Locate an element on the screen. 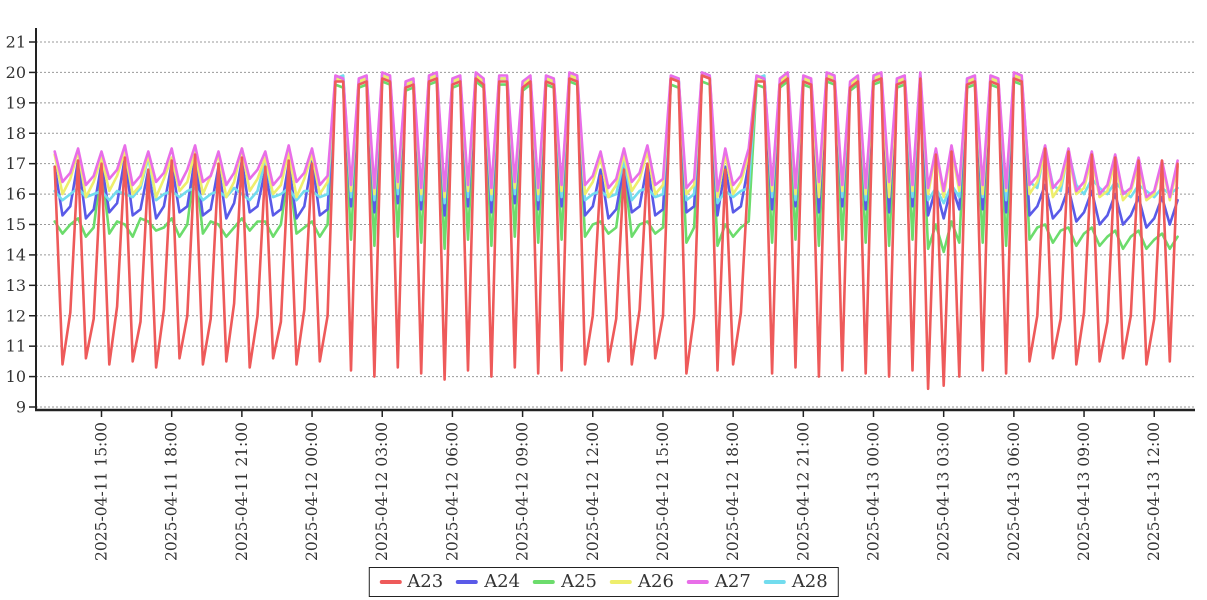 Image resolution: width=1207 pixels, height=600 pixels. legend-swatch-A26 is located at coordinates (621, 582).